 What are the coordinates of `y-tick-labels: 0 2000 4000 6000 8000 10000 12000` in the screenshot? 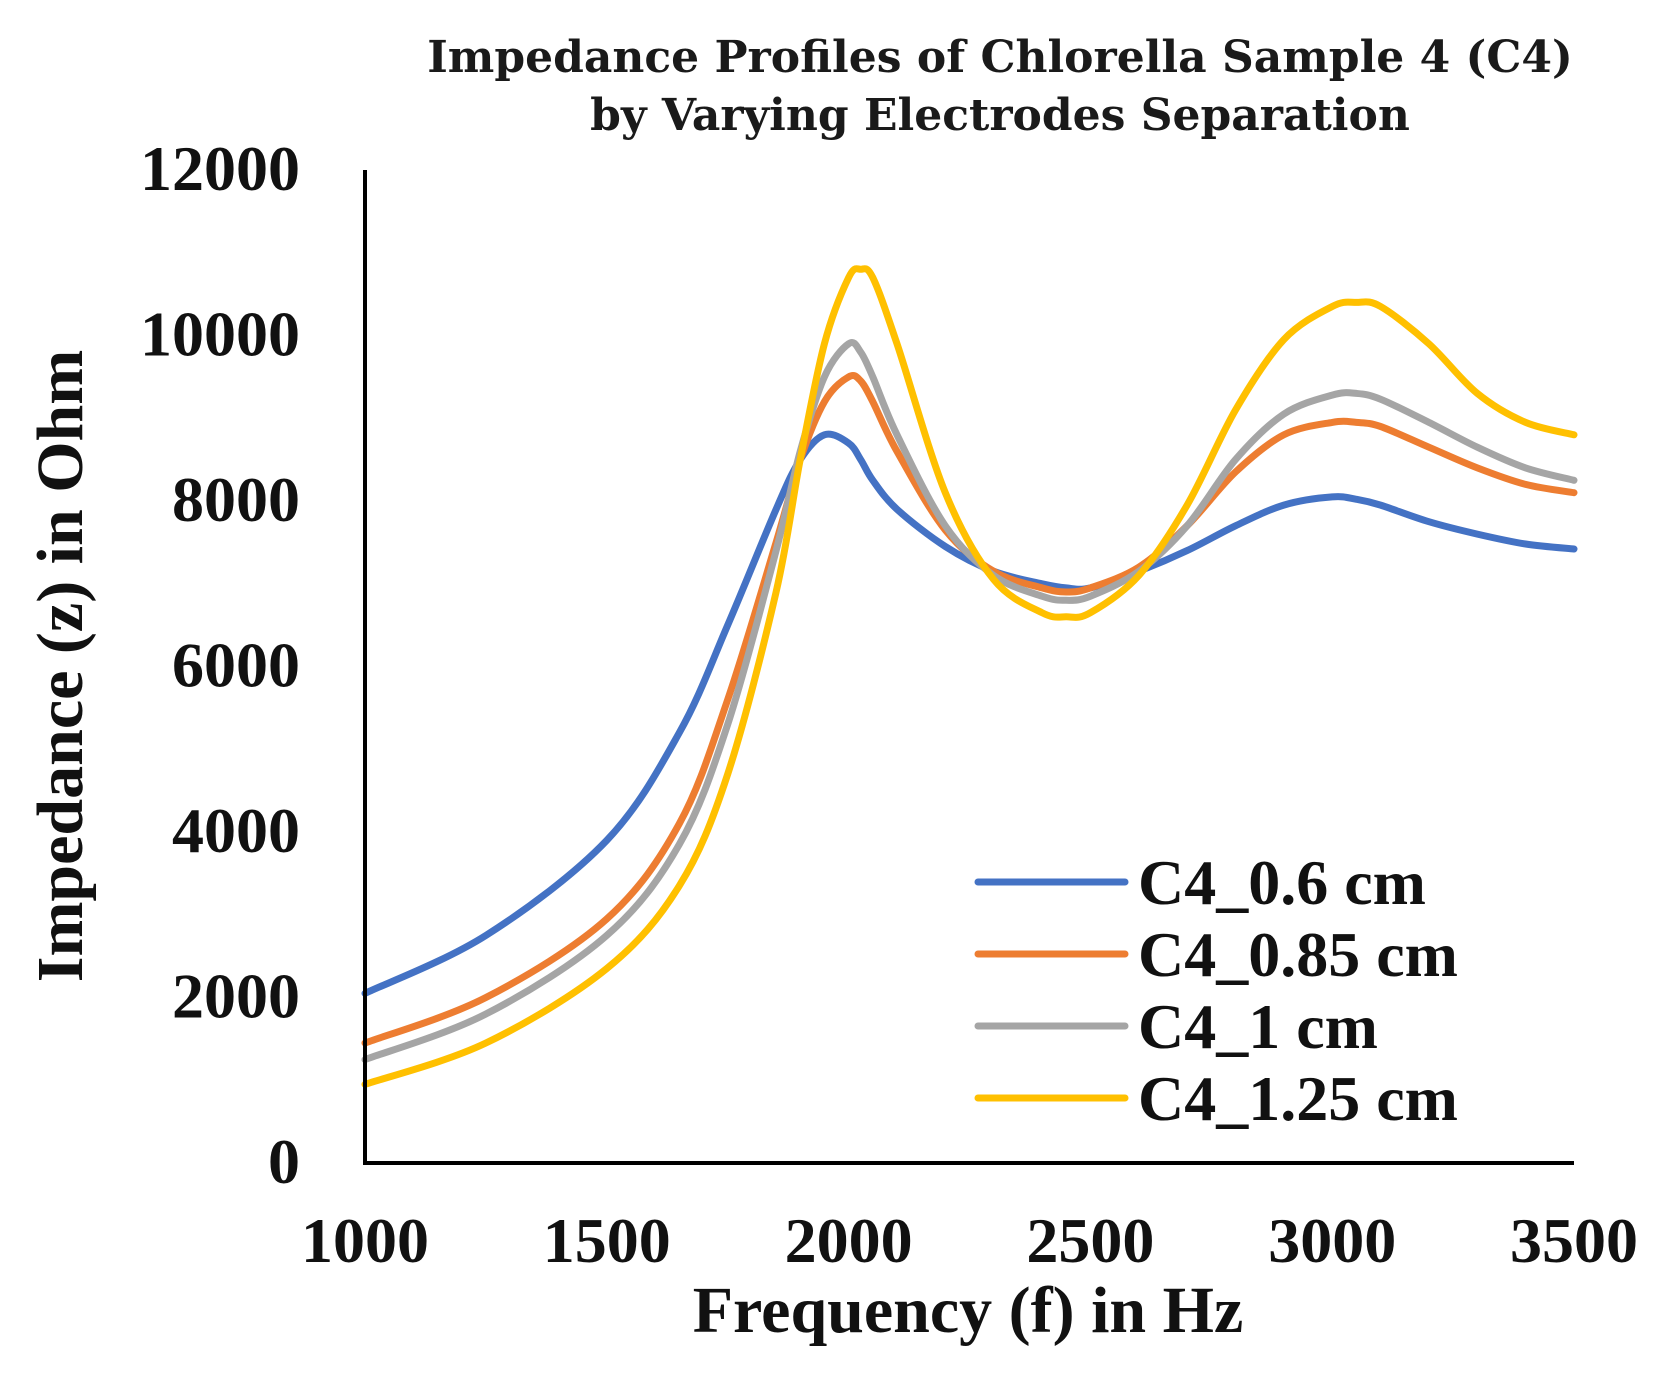 It's located at (220, 665).